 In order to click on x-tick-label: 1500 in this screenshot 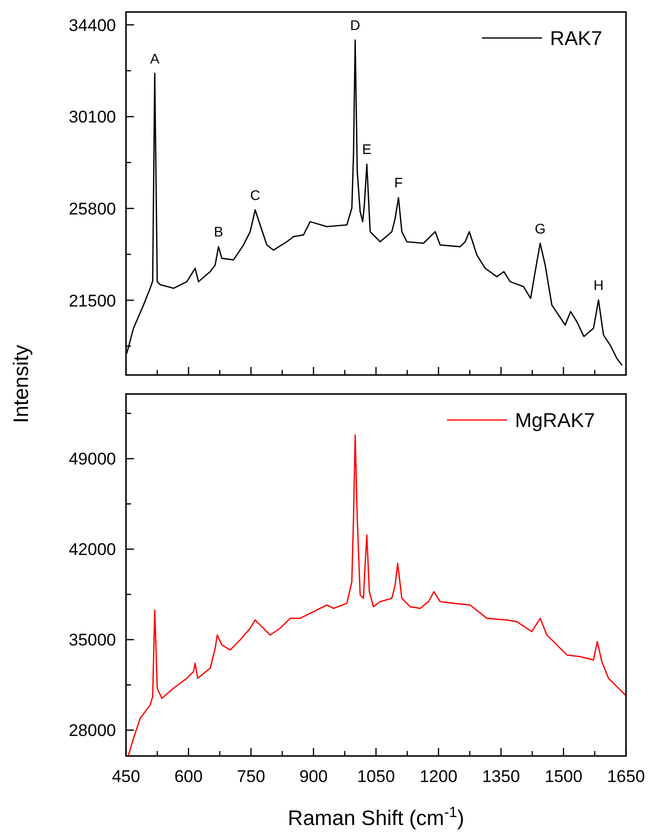, I will do `click(563, 776)`.